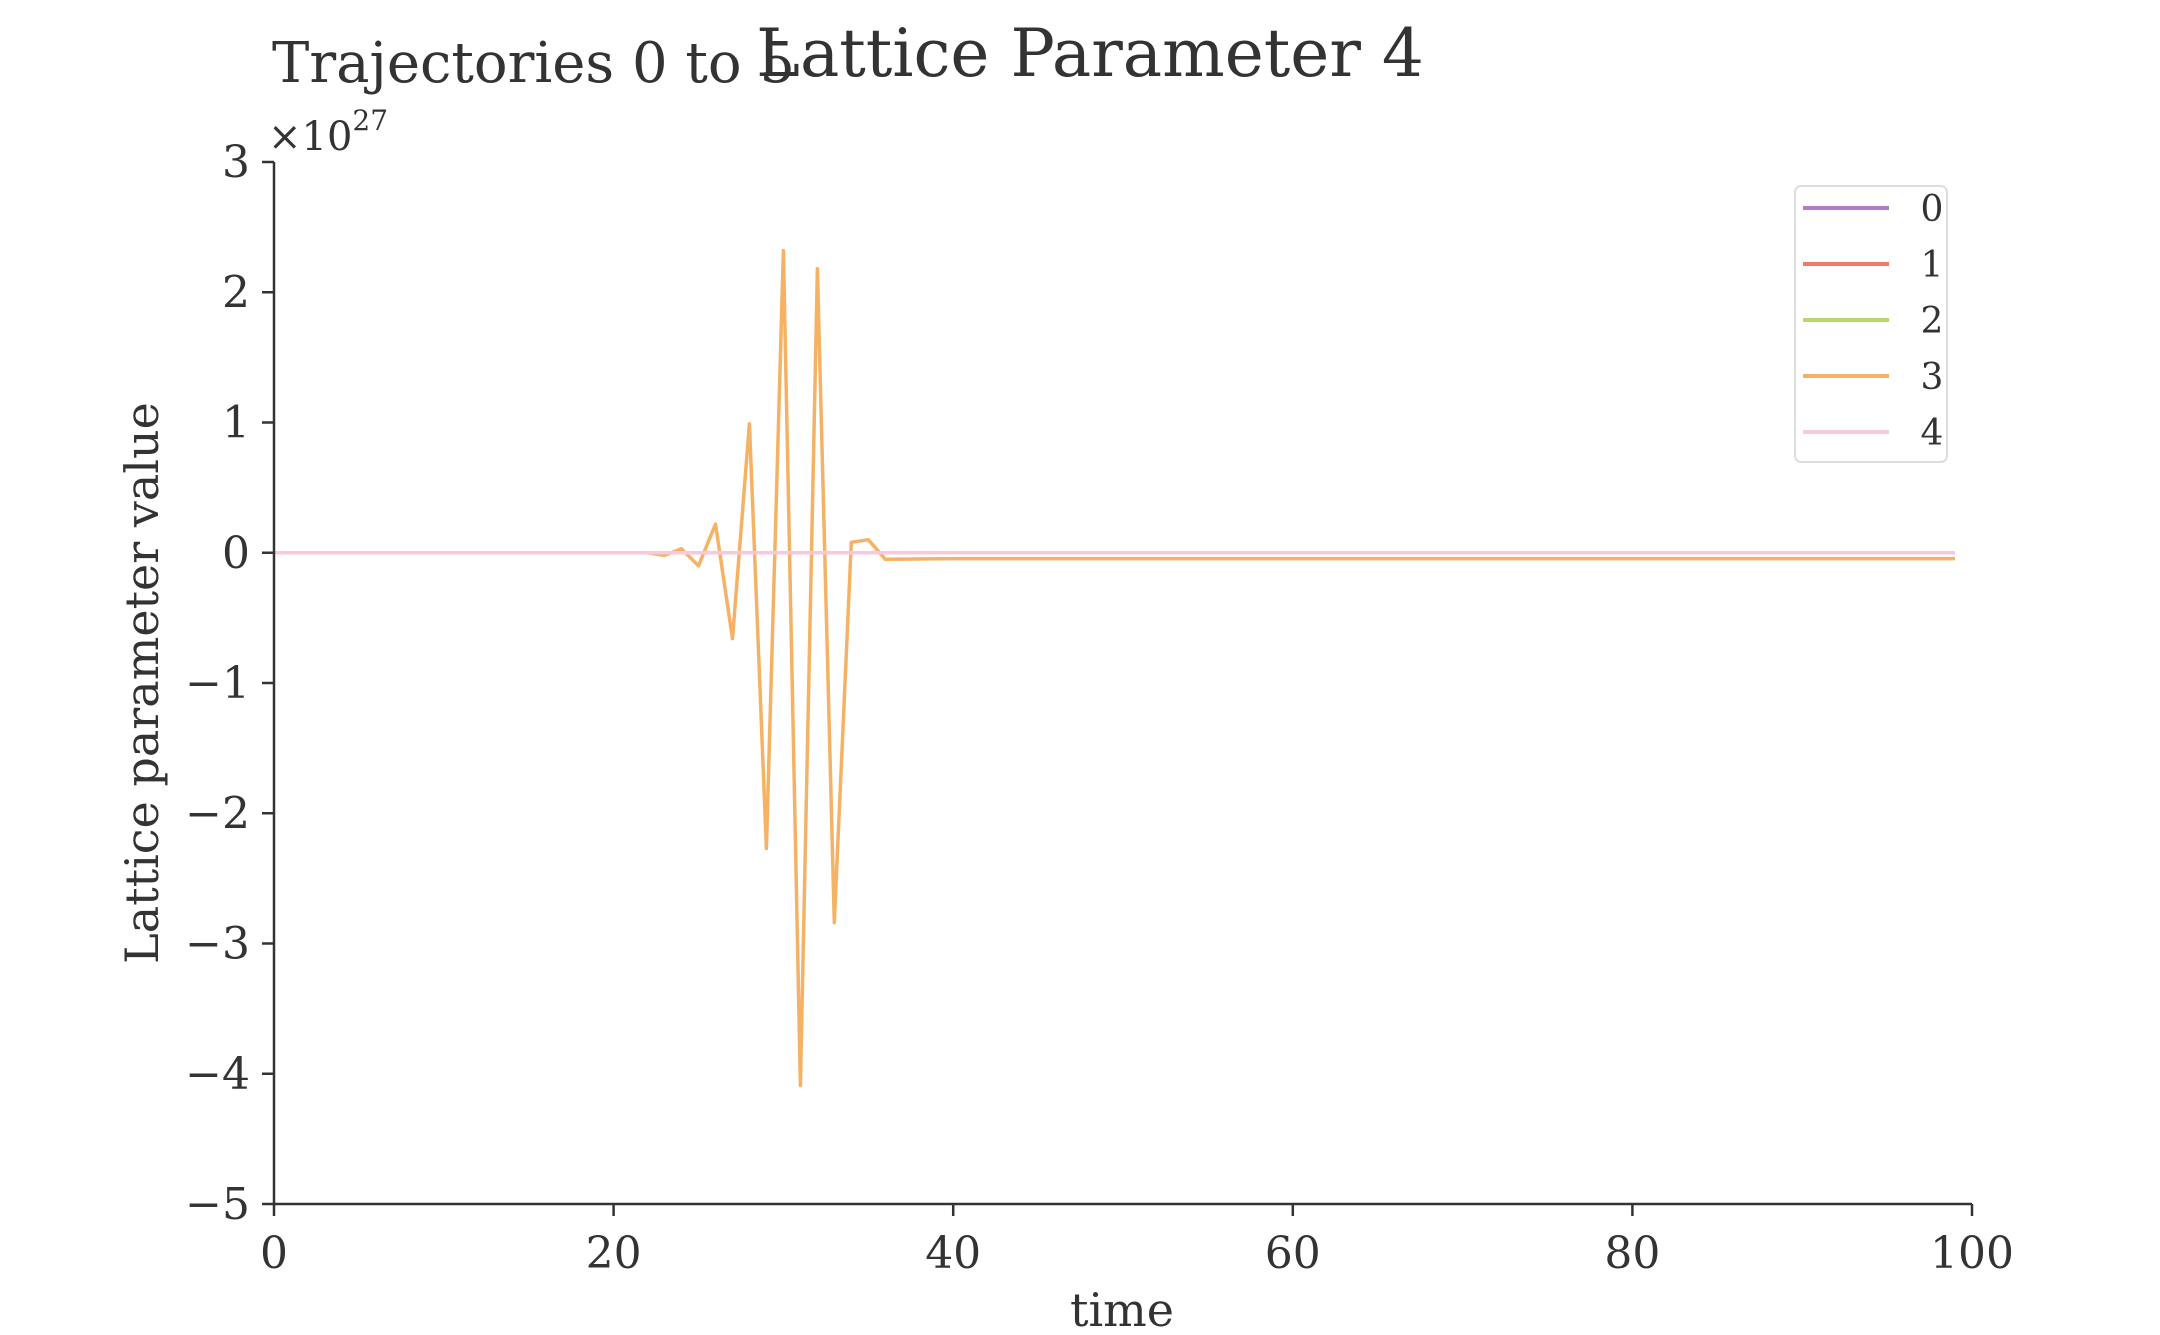  Describe the element at coordinates (953, 1253) in the screenshot. I see `x-tick-label: 40` at that location.